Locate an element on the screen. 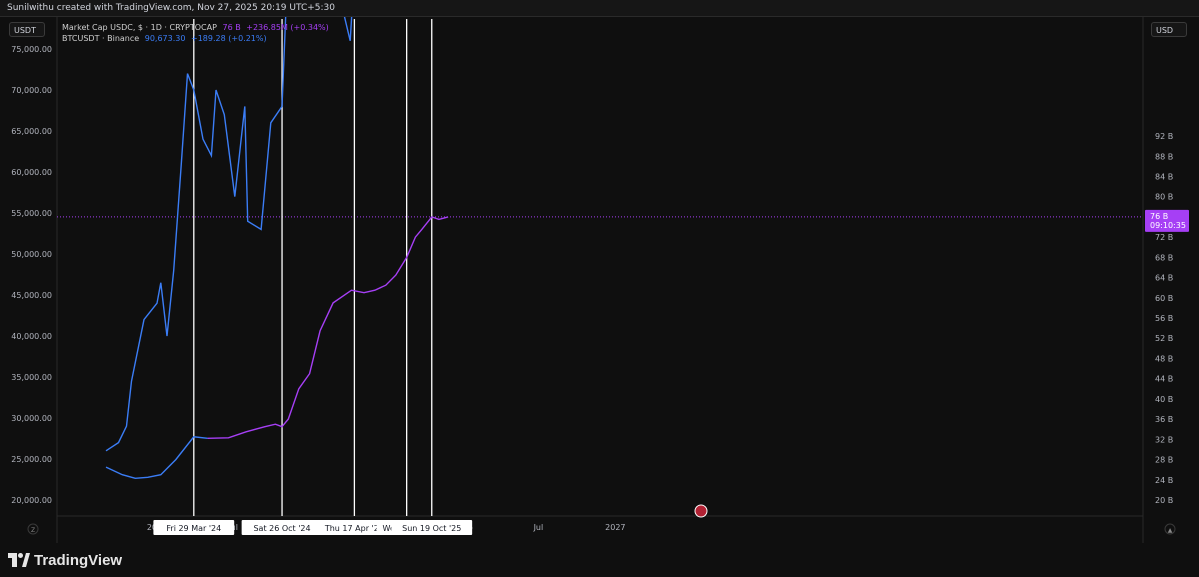  usdc-series-line-early is located at coordinates (156, 458).